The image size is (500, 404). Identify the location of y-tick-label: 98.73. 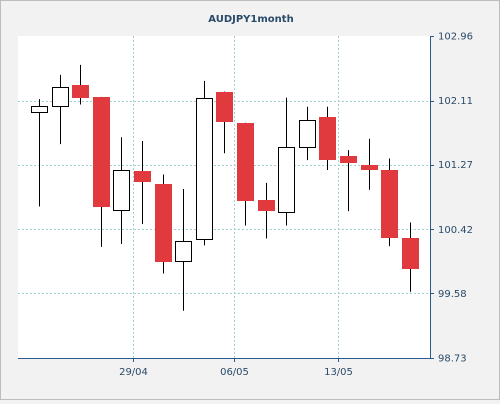
(452, 359).